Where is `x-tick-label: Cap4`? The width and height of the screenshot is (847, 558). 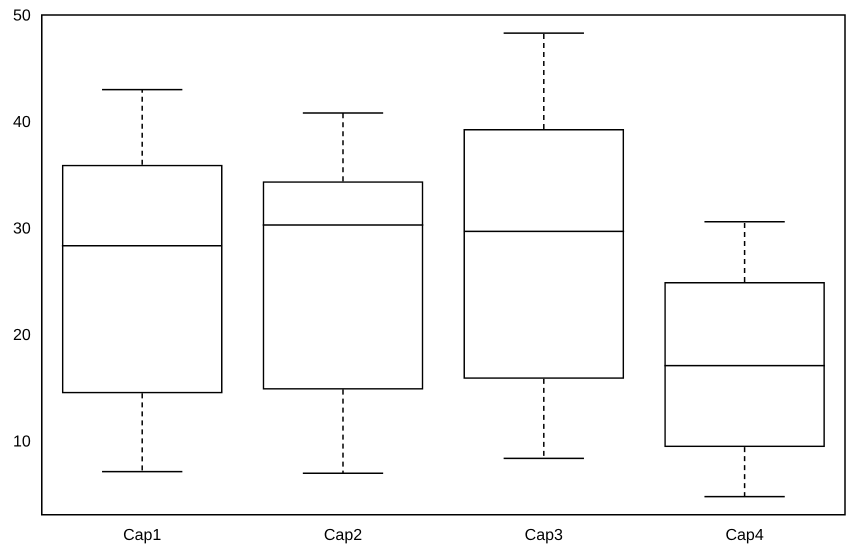 x-tick-label: Cap4 is located at coordinates (744, 535).